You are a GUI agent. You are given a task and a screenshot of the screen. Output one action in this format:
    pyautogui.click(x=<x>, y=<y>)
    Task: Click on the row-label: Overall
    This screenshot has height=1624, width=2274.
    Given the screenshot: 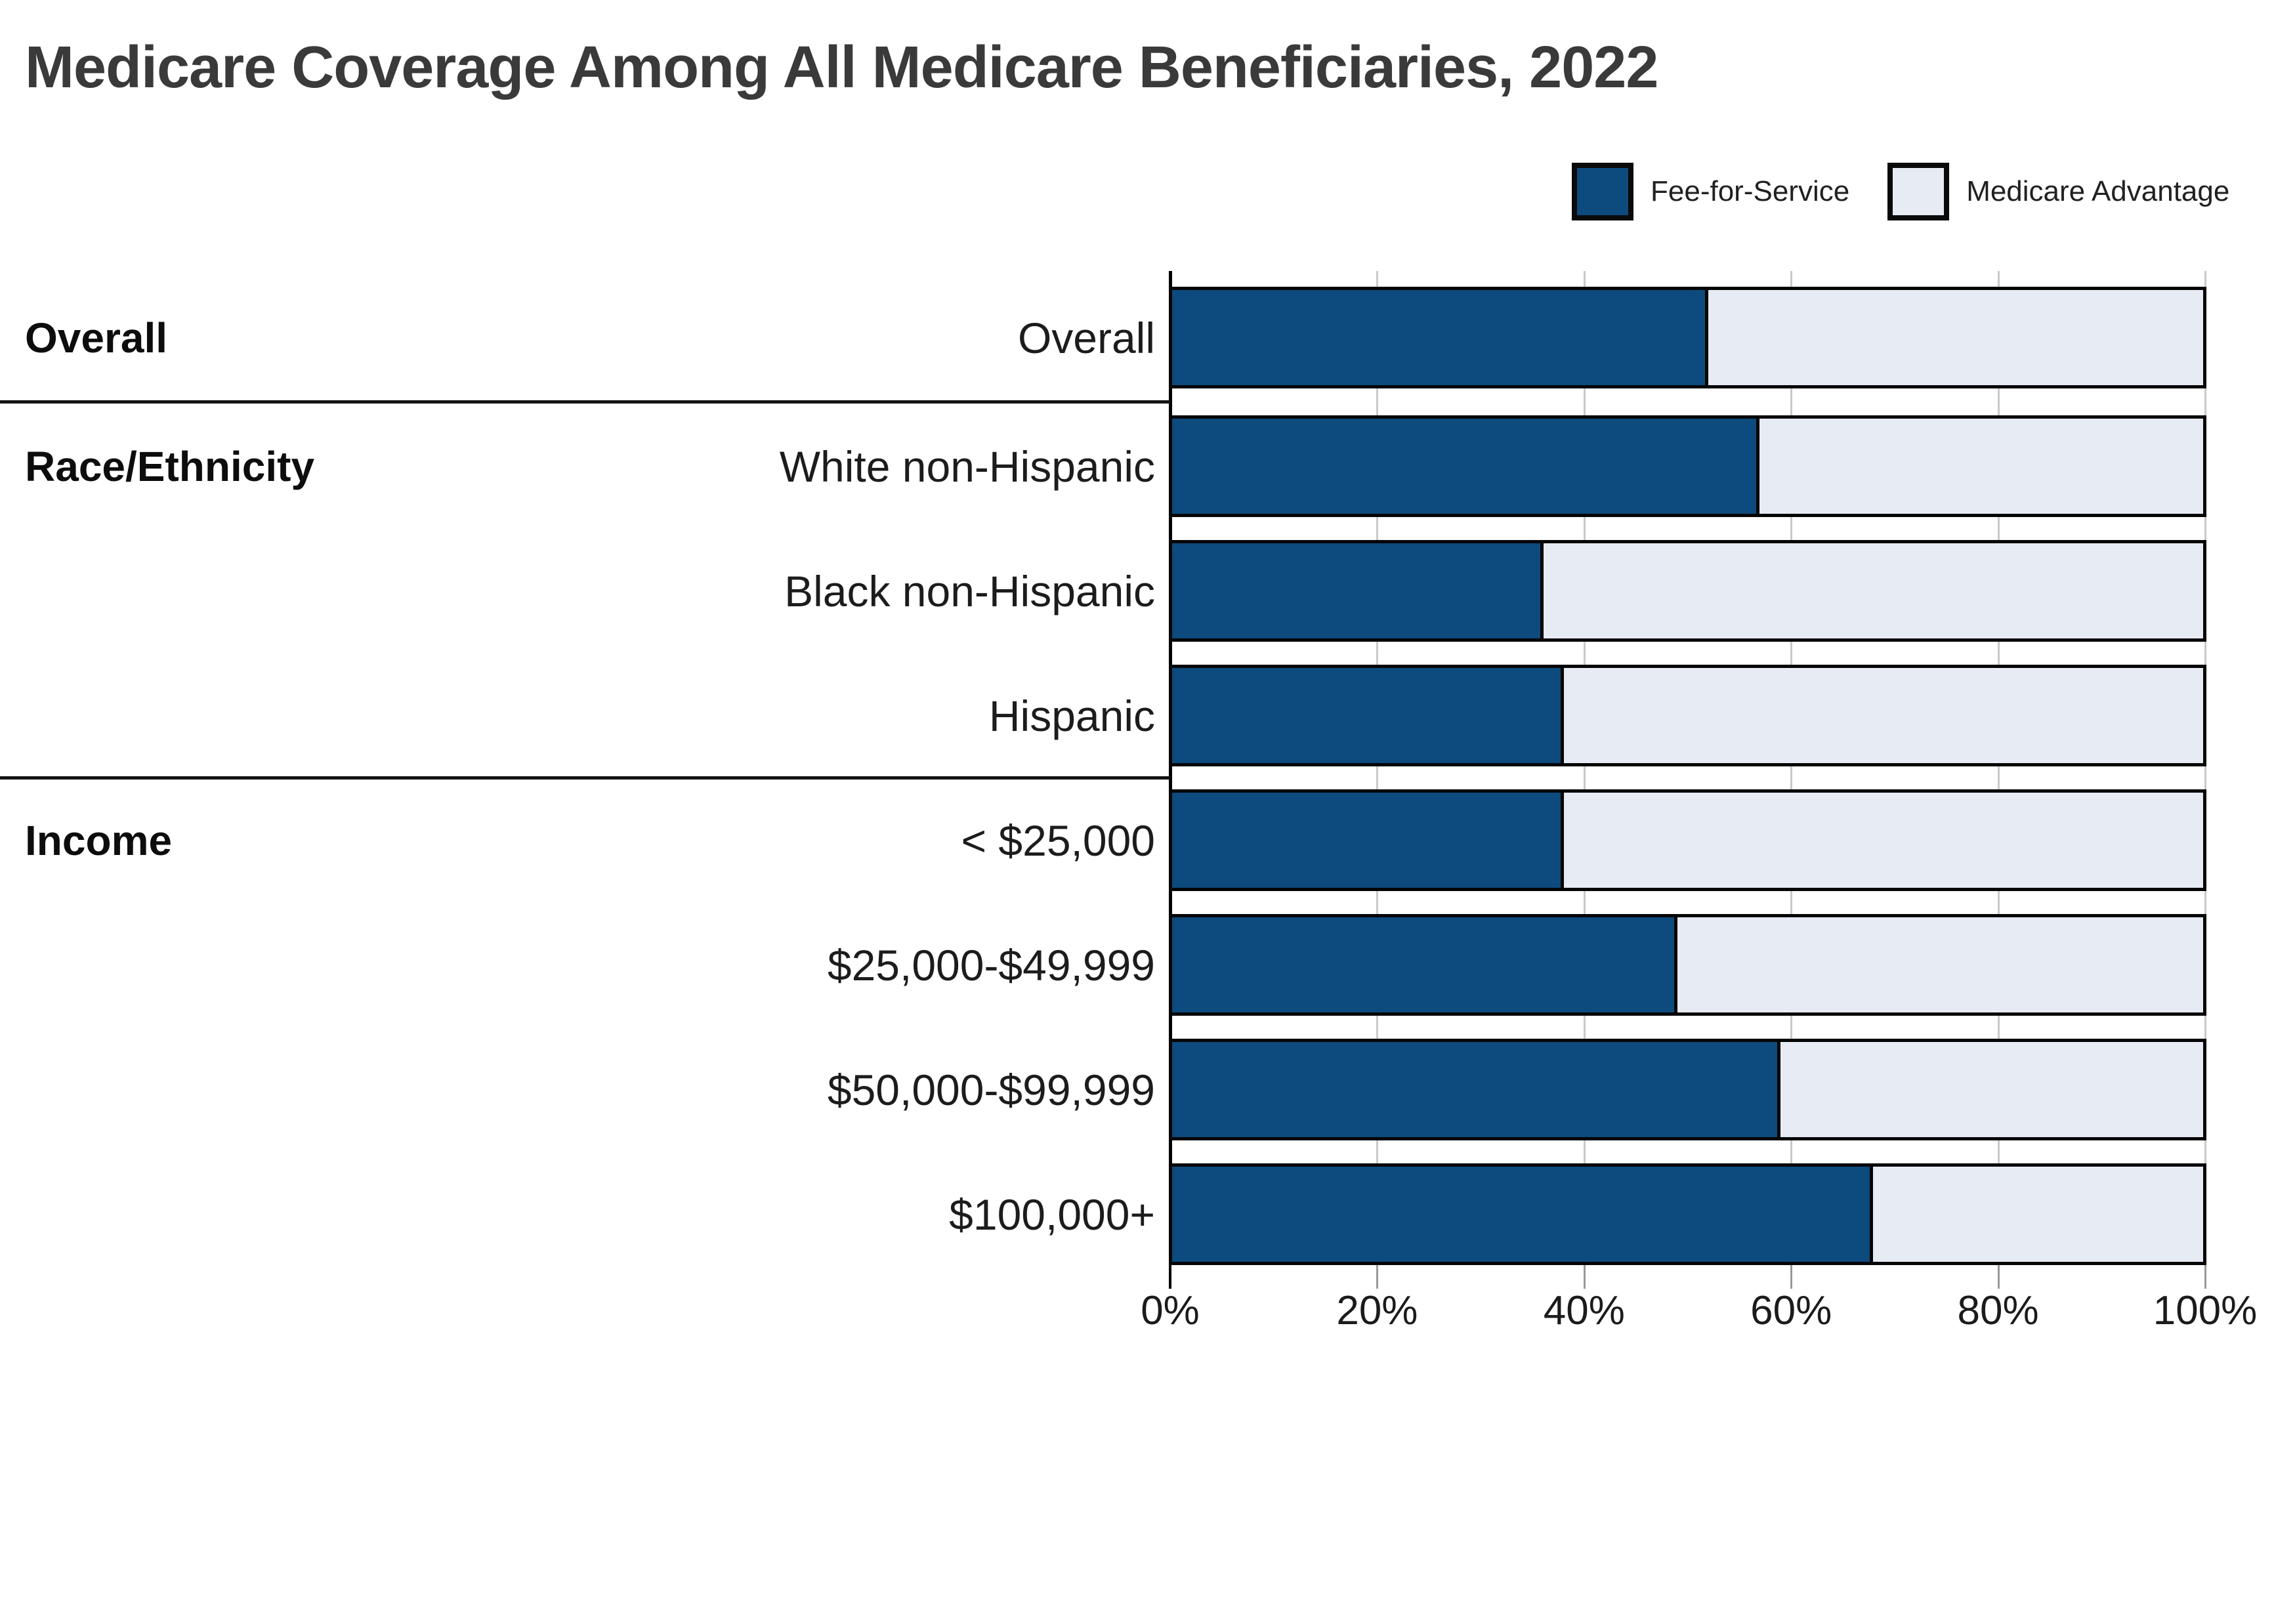 What is the action you would take?
    pyautogui.click(x=1086, y=337)
    